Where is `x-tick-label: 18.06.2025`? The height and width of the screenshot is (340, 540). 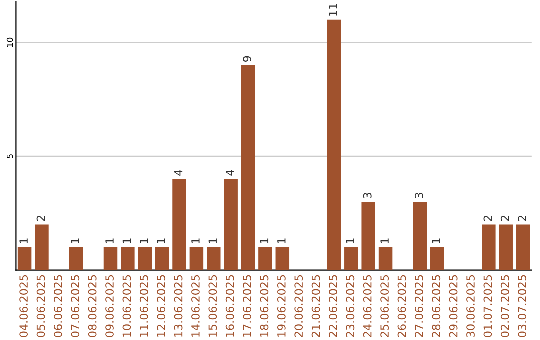
x-tick-label: 18.06.2025 is located at coordinates (264, 306).